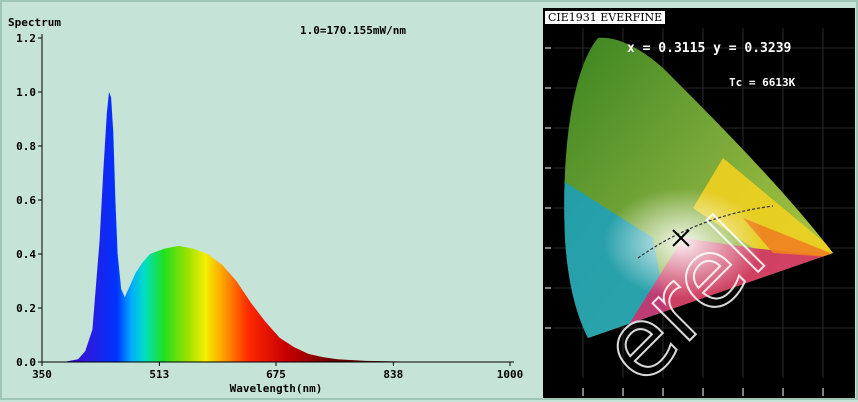  What do you see at coordinates (762, 82) in the screenshot?
I see `cie-cct: Tc = 6613K` at bounding box center [762, 82].